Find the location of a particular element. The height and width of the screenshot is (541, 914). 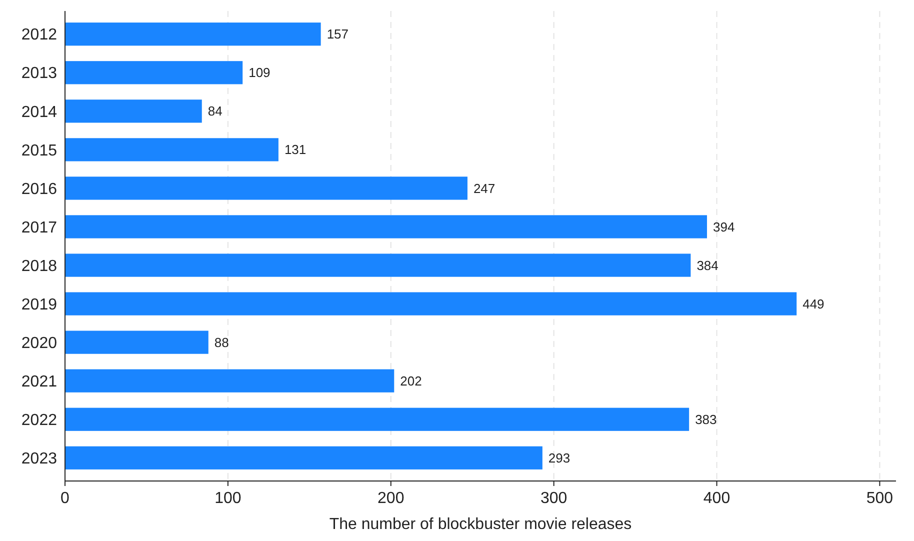

x-tick-label: 100 is located at coordinates (228, 498).